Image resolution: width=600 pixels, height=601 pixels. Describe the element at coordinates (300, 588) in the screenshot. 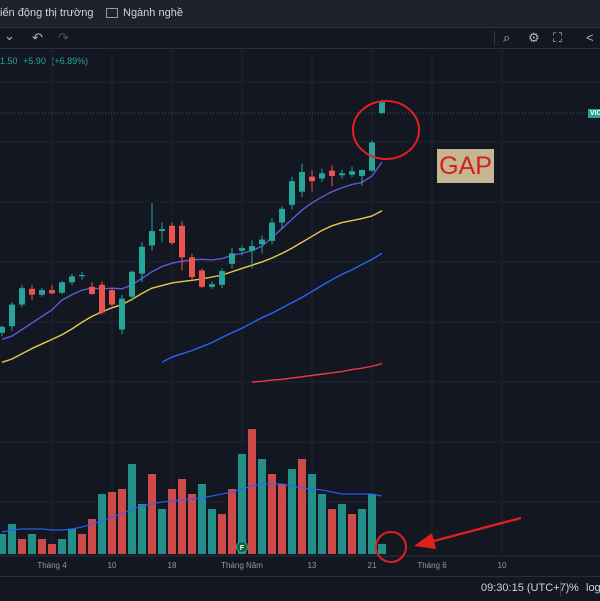

I see `bottom-bar: 09:30:15 (UTC+7) % log` at that location.